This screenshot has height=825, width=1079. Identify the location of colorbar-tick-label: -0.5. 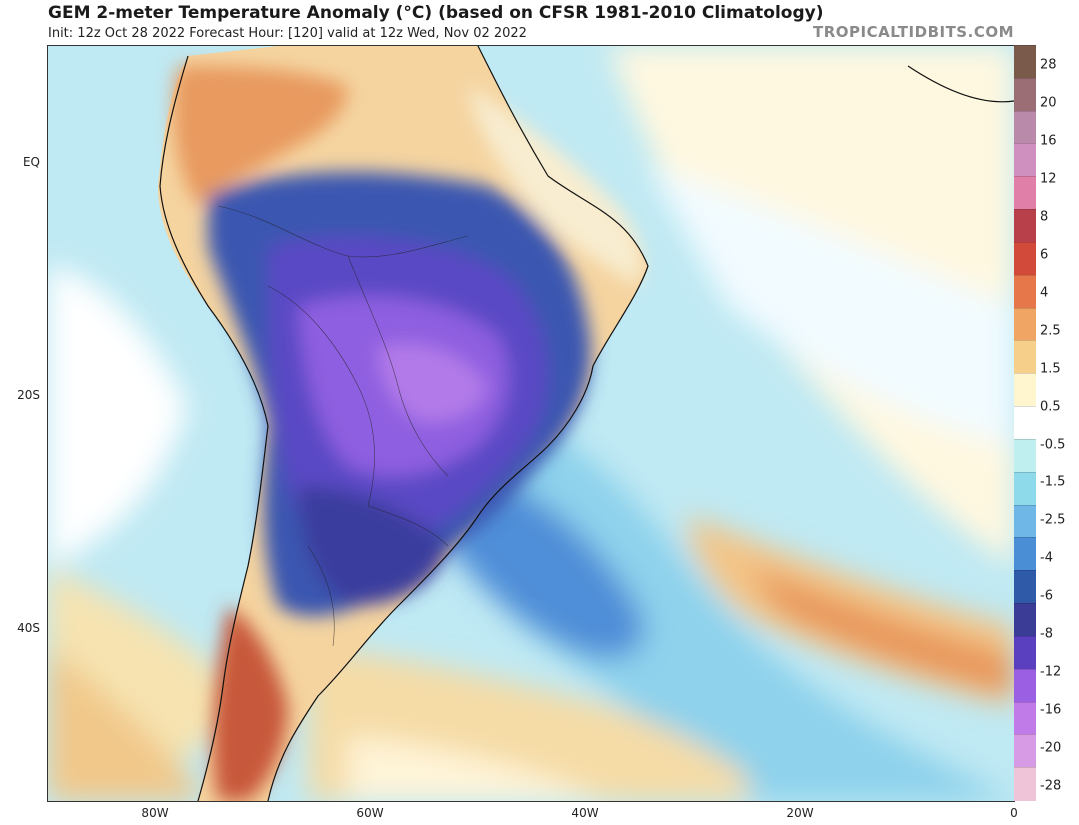
(1053, 445).